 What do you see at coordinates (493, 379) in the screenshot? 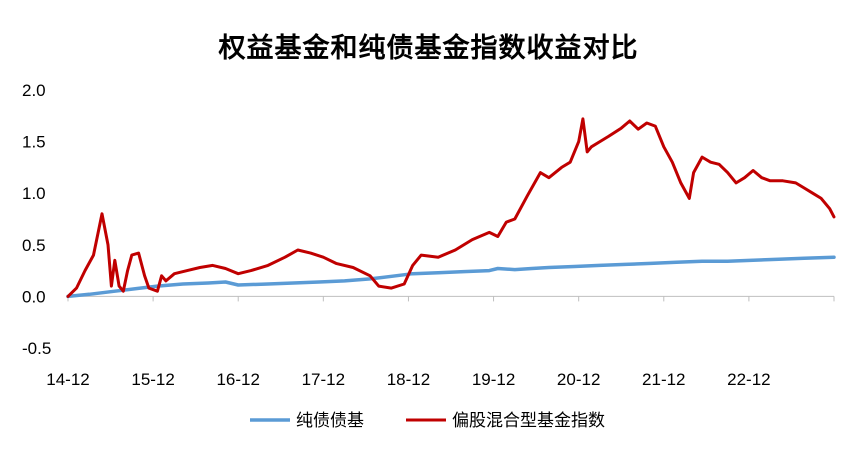
I see `x-tick-label: 19-12` at bounding box center [493, 379].